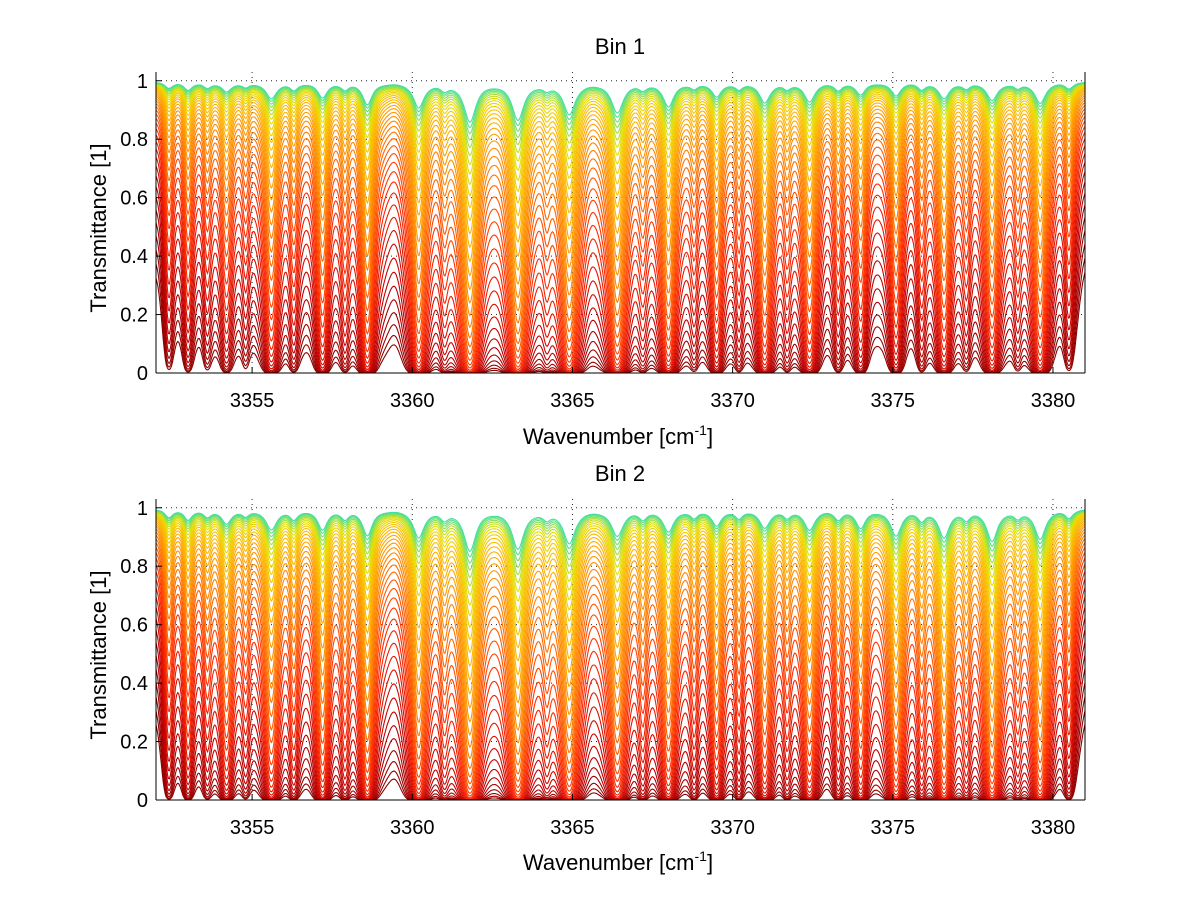 This screenshot has width=1200, height=901. I want to click on x-tick-label: 3355, so click(252, 401).